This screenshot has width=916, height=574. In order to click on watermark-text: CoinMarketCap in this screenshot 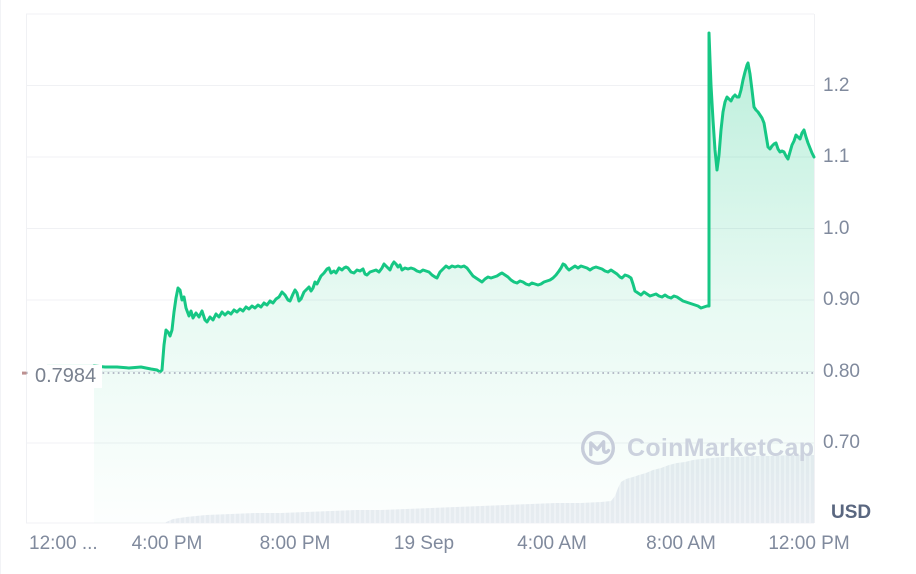, I will do `click(721, 447)`.